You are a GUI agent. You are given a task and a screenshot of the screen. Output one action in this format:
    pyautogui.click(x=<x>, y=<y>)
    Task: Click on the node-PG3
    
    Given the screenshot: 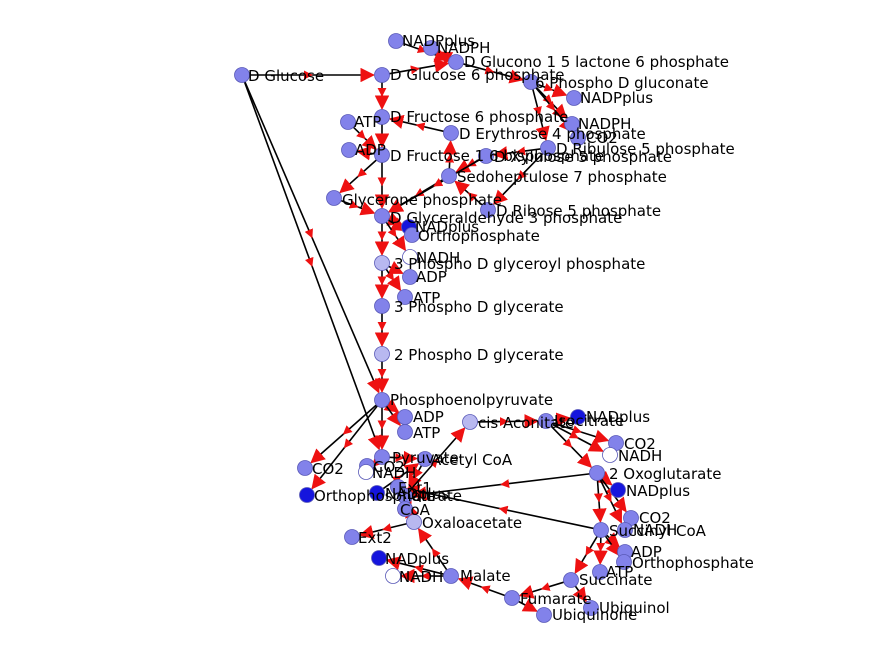 What is the action you would take?
    pyautogui.click(x=382, y=306)
    